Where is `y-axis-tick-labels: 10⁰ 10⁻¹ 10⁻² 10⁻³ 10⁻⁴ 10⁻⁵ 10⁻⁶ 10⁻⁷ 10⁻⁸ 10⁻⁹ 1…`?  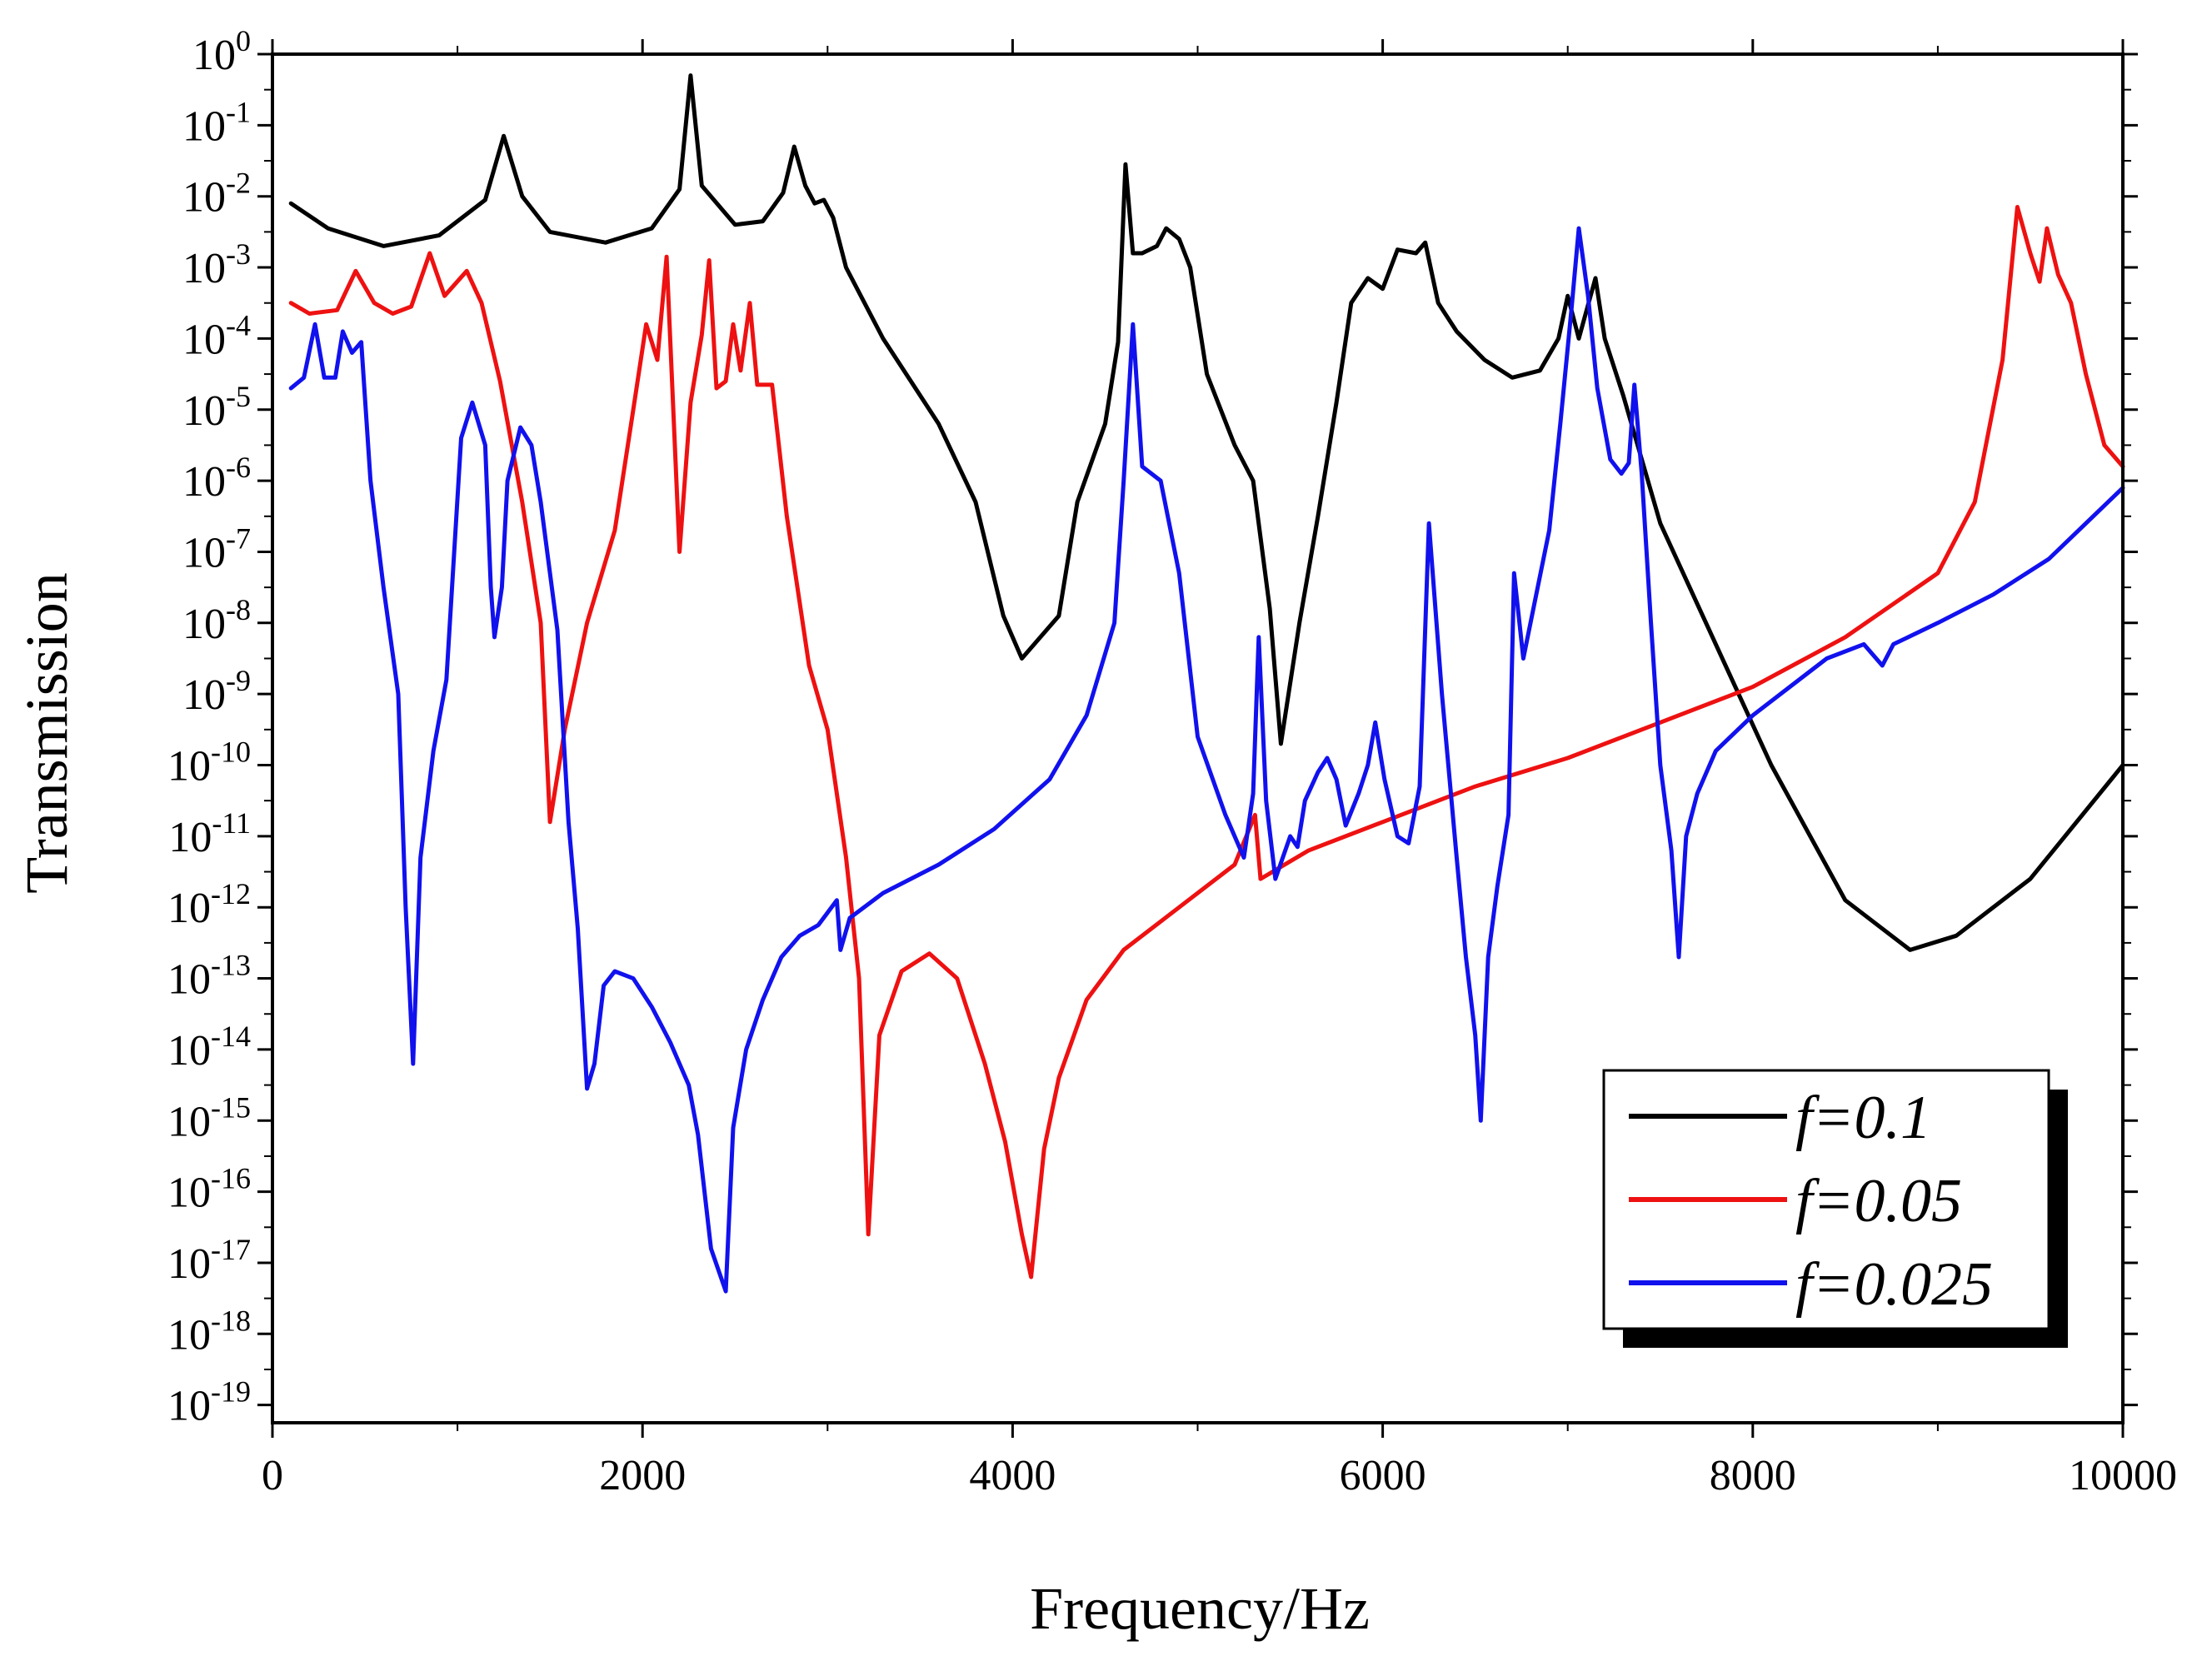
y-axis-tick-labels: 10⁰ 10⁻¹ 10⁻² 10⁻³ 10⁻⁴ 10⁻⁵ 10⁻⁶ 10⁻⁷ 10⁻⁸ 10⁻⁹ 1… is located at coordinates (209, 727).